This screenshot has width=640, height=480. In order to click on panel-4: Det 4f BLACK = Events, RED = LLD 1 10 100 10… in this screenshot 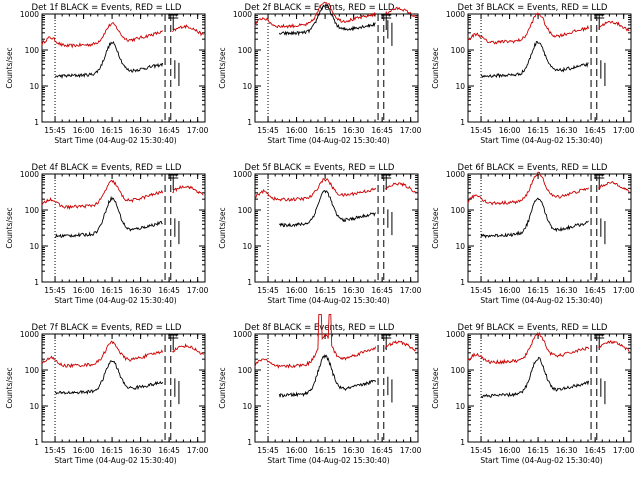, I will do `click(107, 234)`.